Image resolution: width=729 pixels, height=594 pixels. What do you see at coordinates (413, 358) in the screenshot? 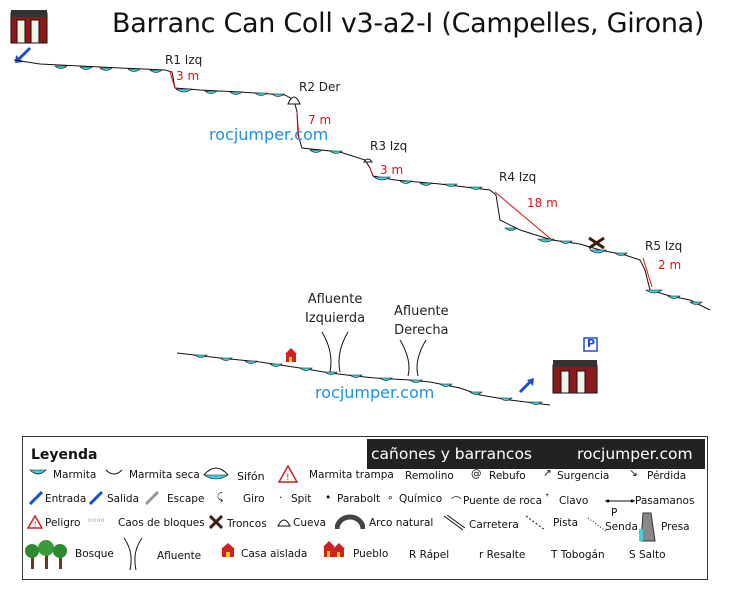
I see `affluent-right-icon` at bounding box center [413, 358].